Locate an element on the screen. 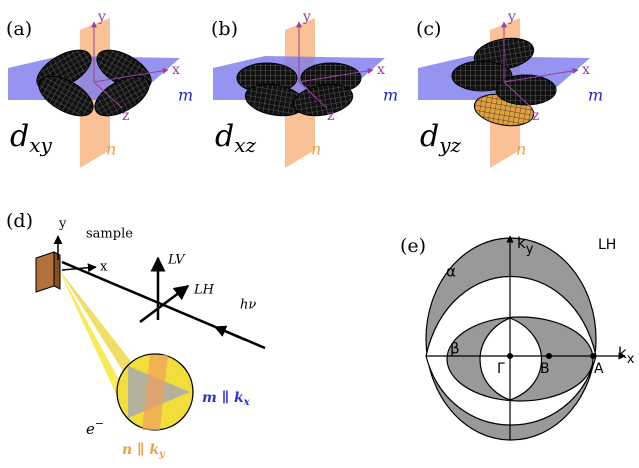 This screenshot has width=639, height=468. text: xy is located at coordinates (40, 145).